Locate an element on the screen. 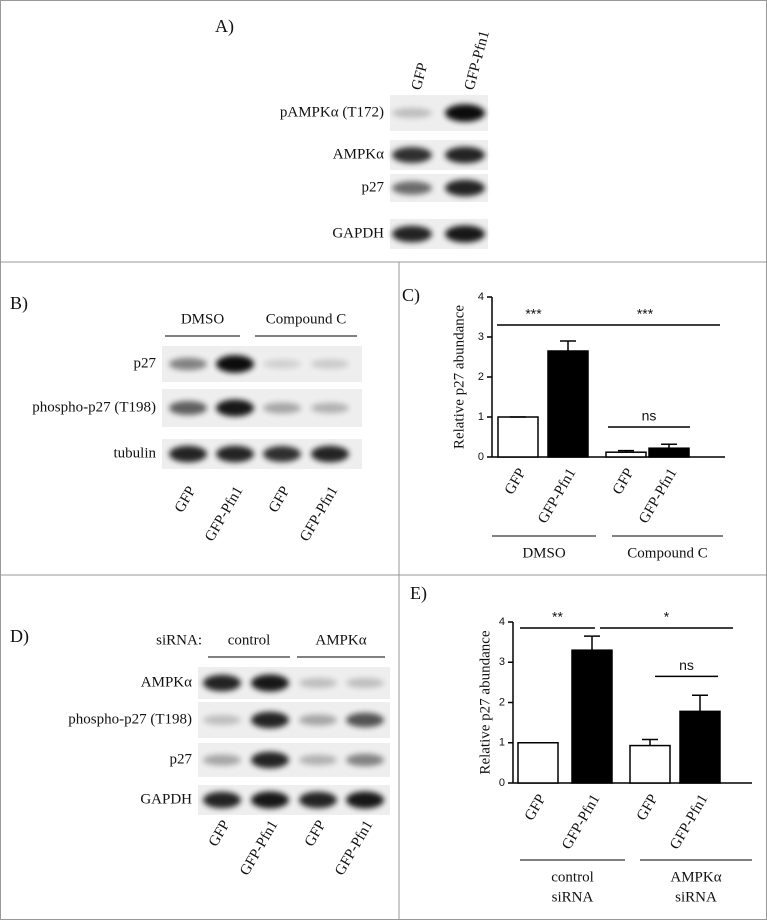 The height and width of the screenshot is (920, 767). panel-label: B) is located at coordinates (19, 303).